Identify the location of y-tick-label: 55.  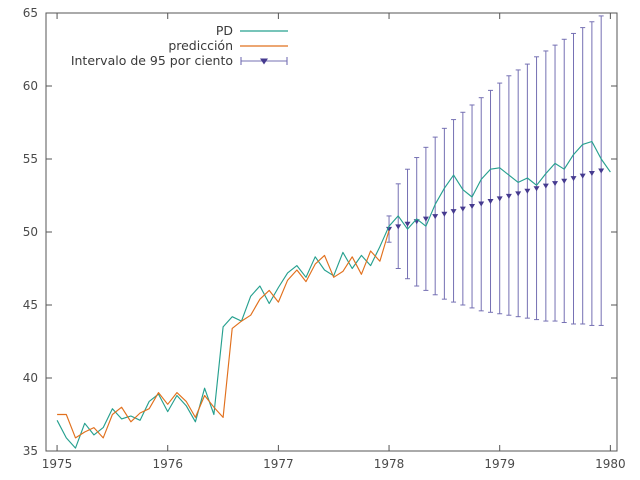
(30, 159).